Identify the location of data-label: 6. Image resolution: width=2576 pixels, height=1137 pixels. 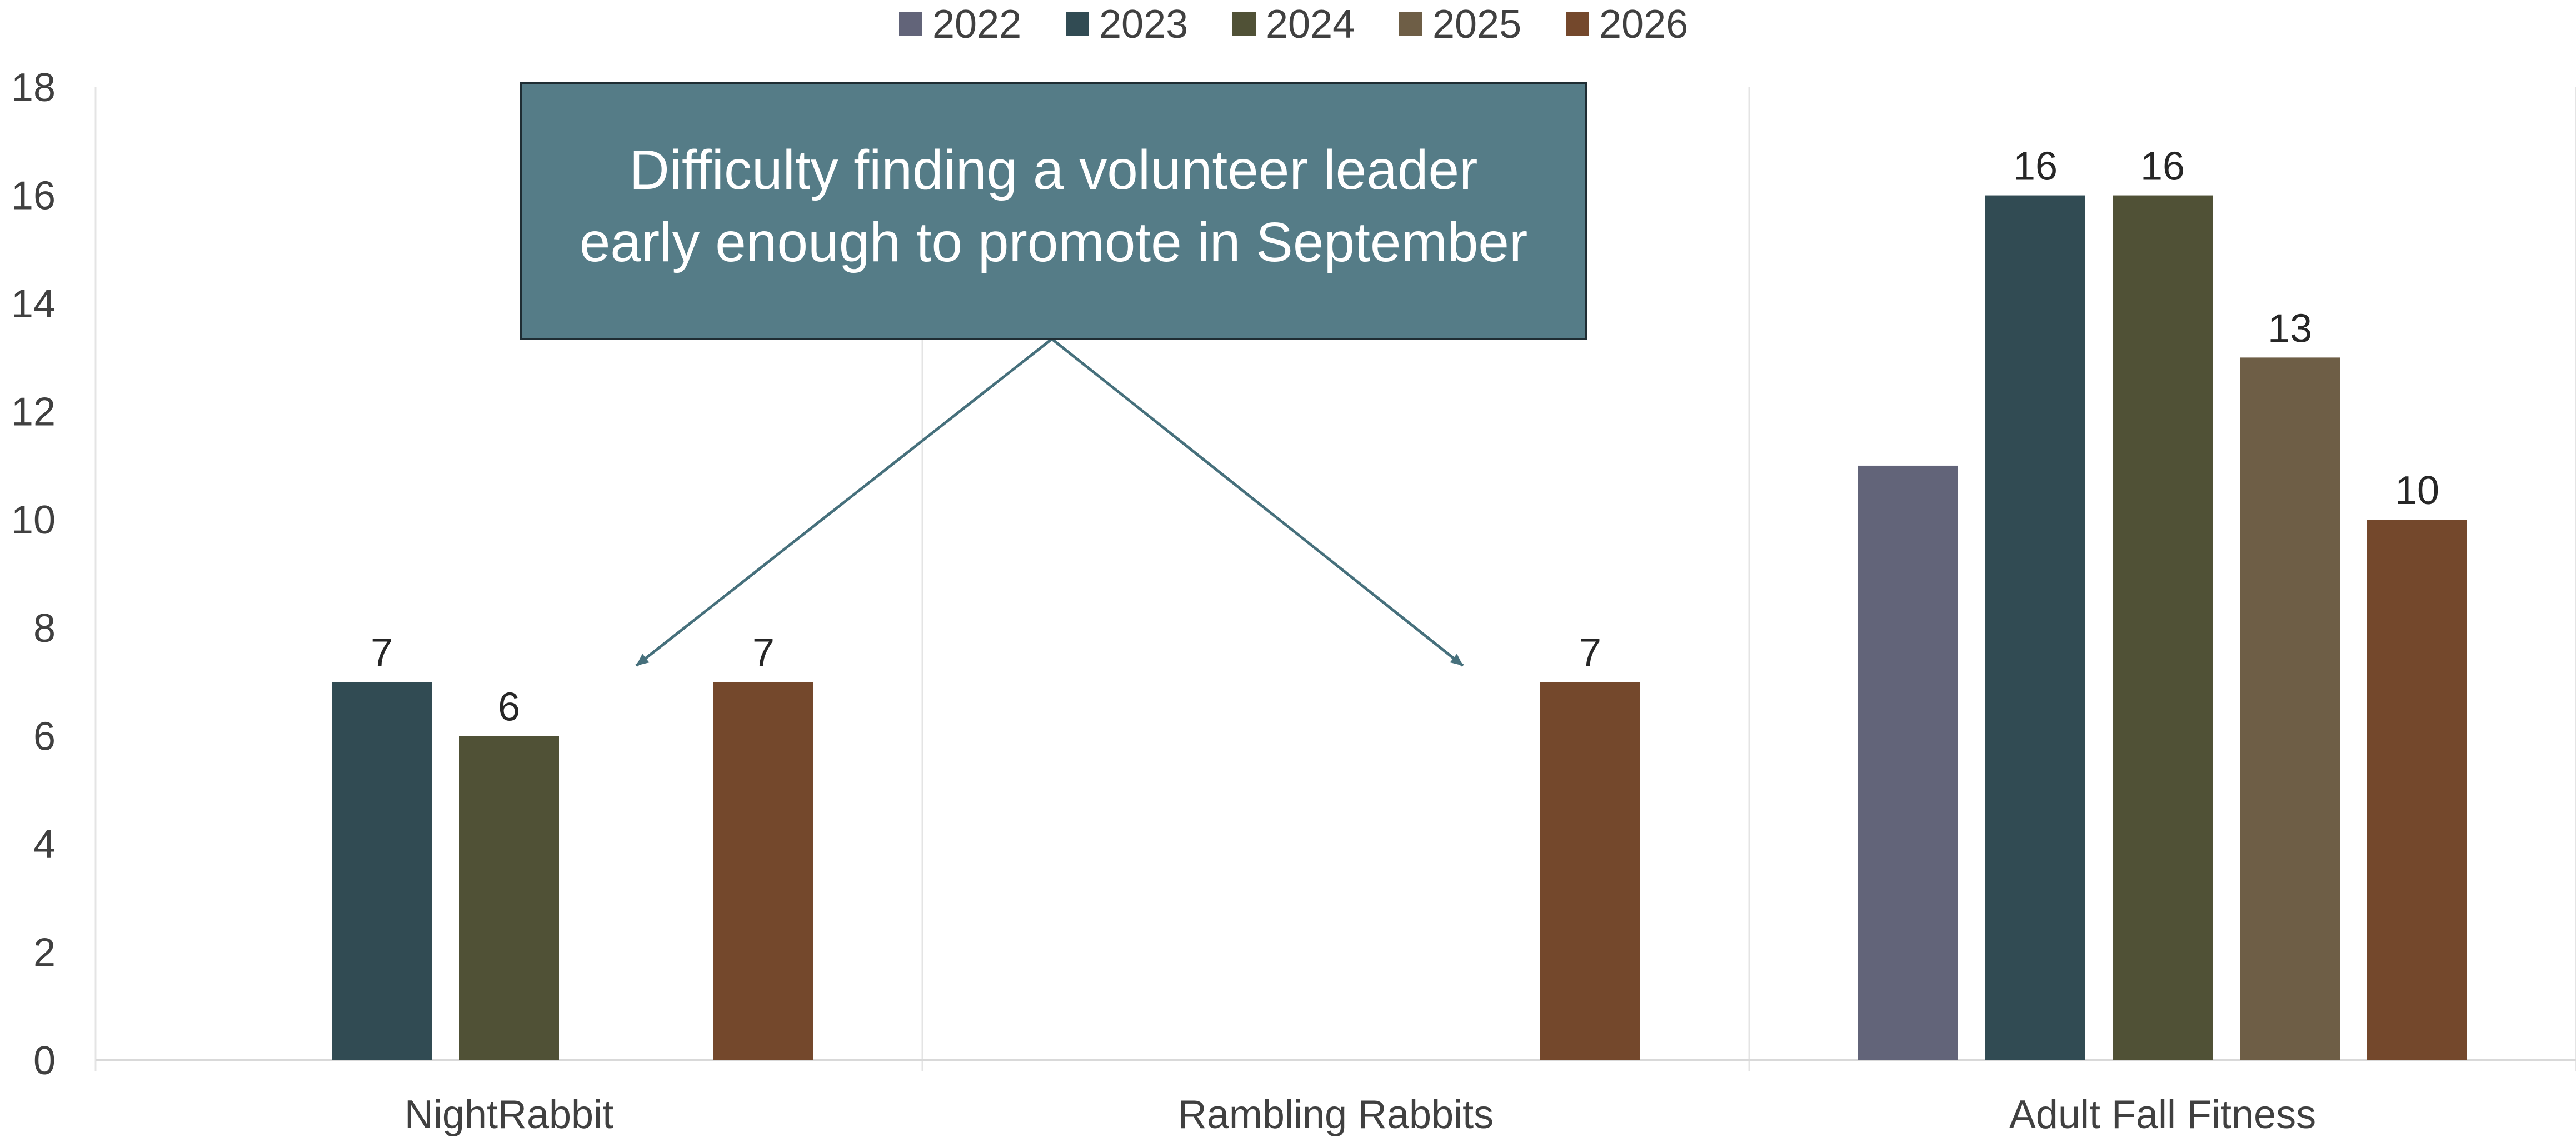
(509, 707).